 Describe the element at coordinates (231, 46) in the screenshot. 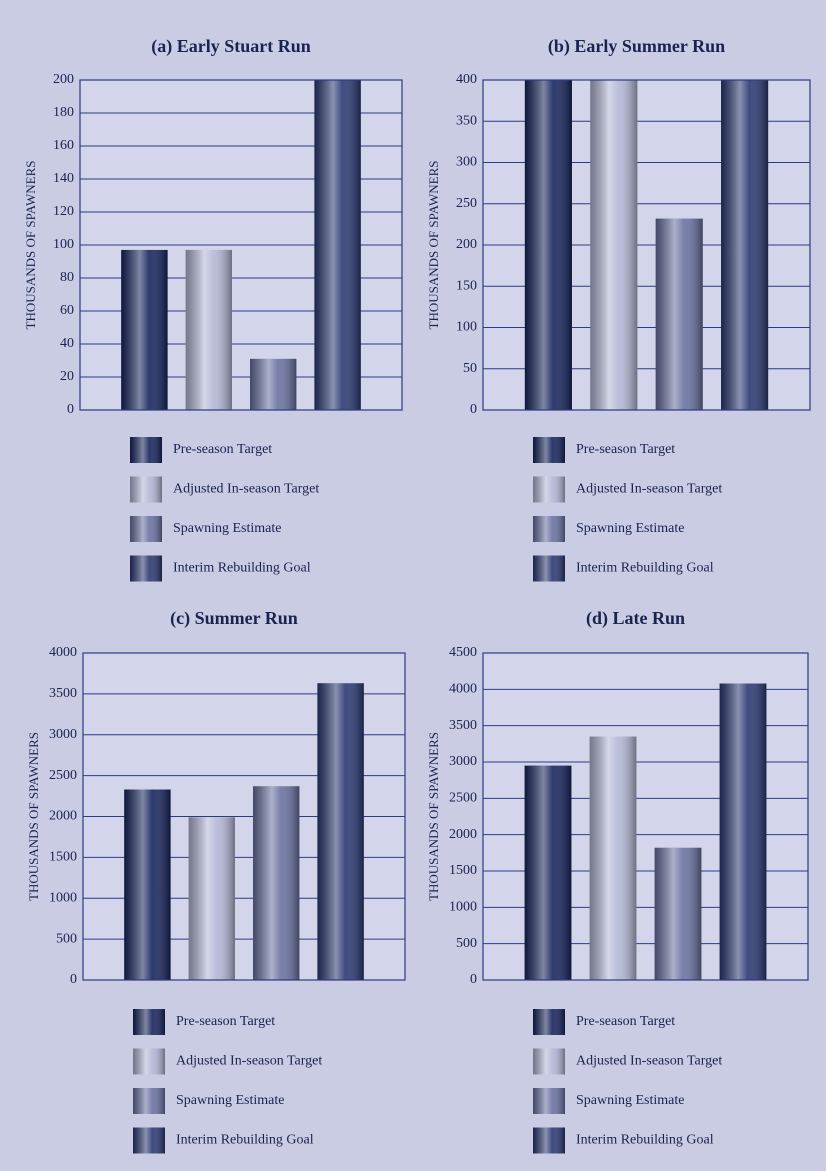

I see `chart-title: (a) Early Stuart Run` at that location.